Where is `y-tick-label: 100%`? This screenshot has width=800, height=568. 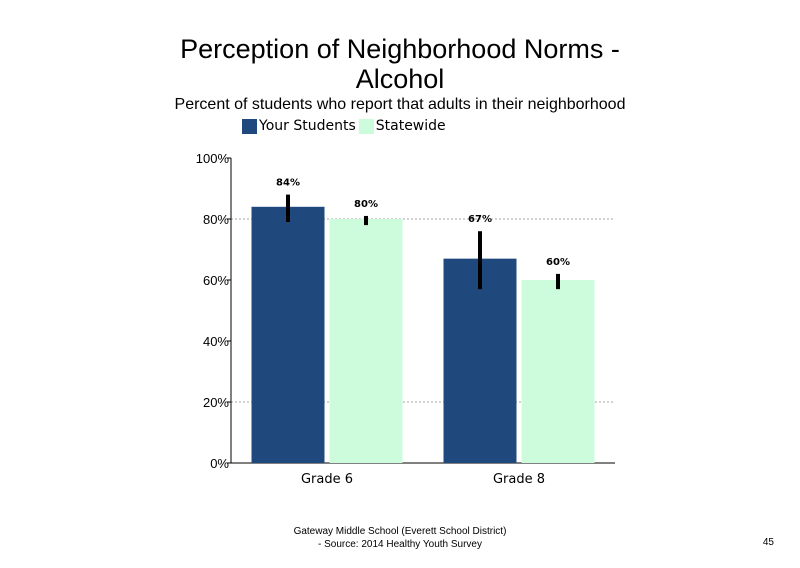
y-tick-label: 100% is located at coordinates (213, 158).